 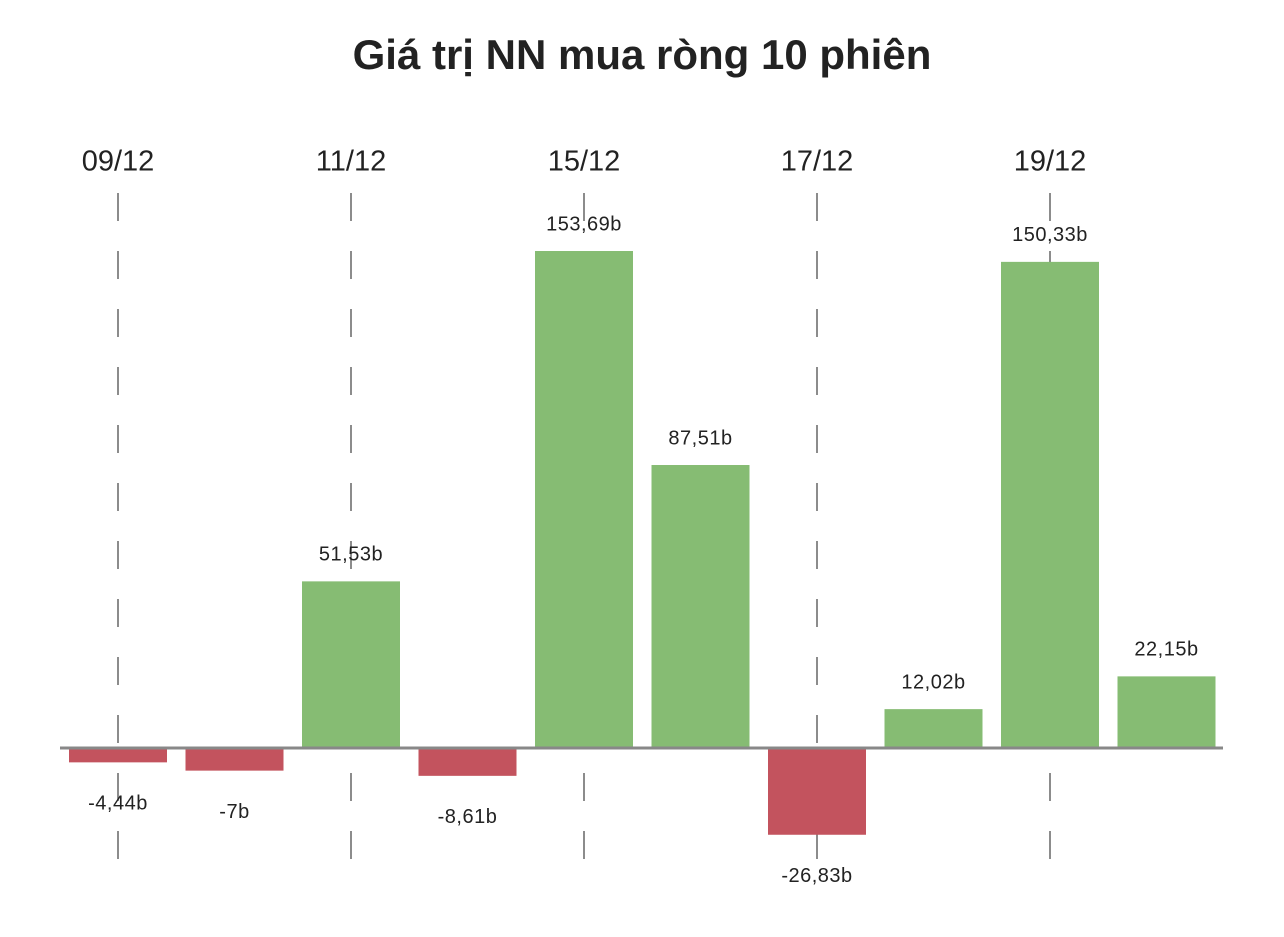 What do you see at coordinates (642, 54) in the screenshot?
I see `chart-title: Giá trị NN mua ròng 10 phiên` at bounding box center [642, 54].